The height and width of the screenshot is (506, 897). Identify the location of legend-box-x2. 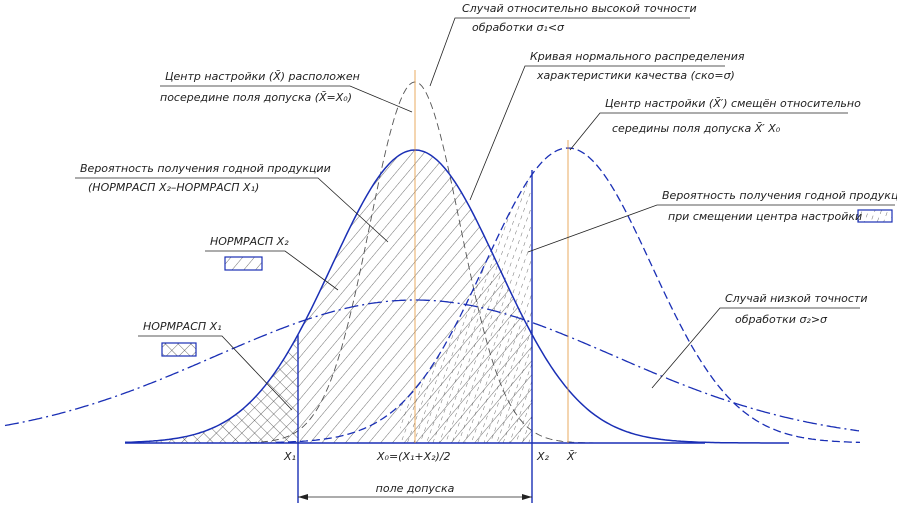
(243, 263).